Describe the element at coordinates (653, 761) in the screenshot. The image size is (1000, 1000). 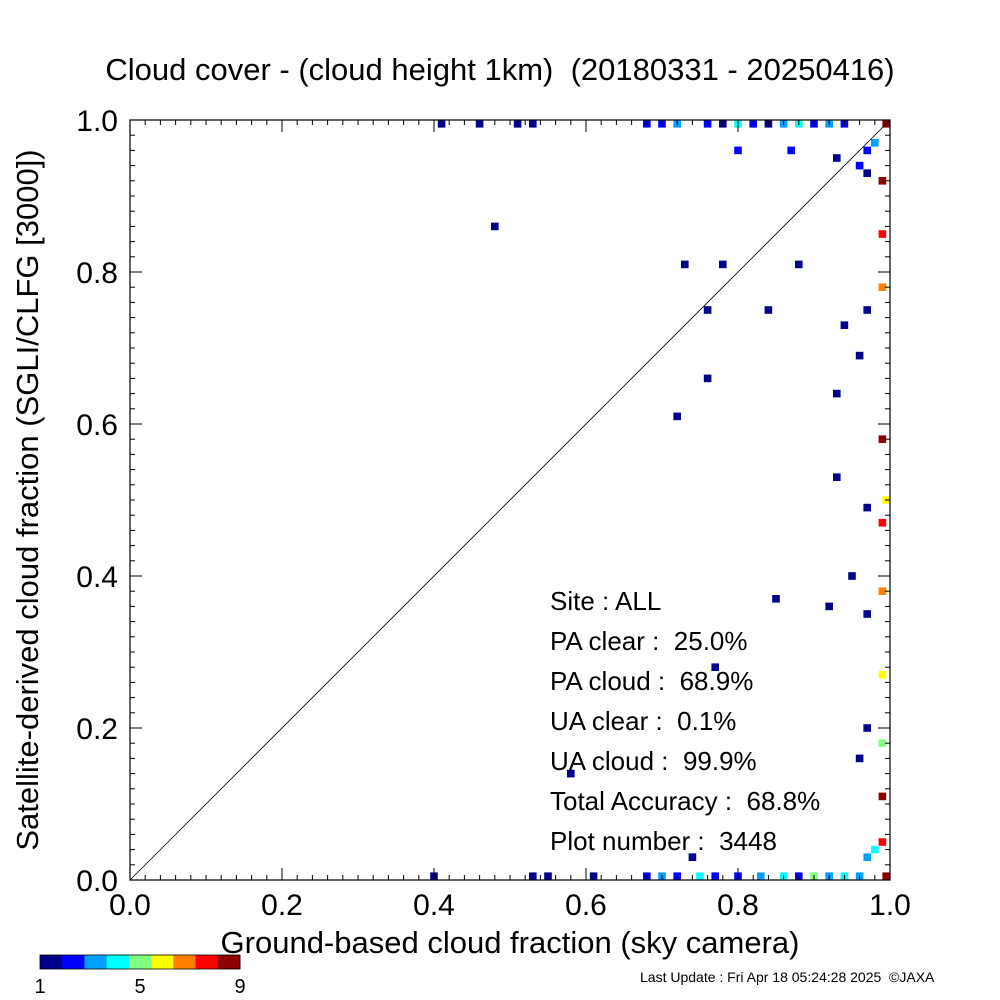
I see `stats-line: UA cloud : 99.9%` at that location.